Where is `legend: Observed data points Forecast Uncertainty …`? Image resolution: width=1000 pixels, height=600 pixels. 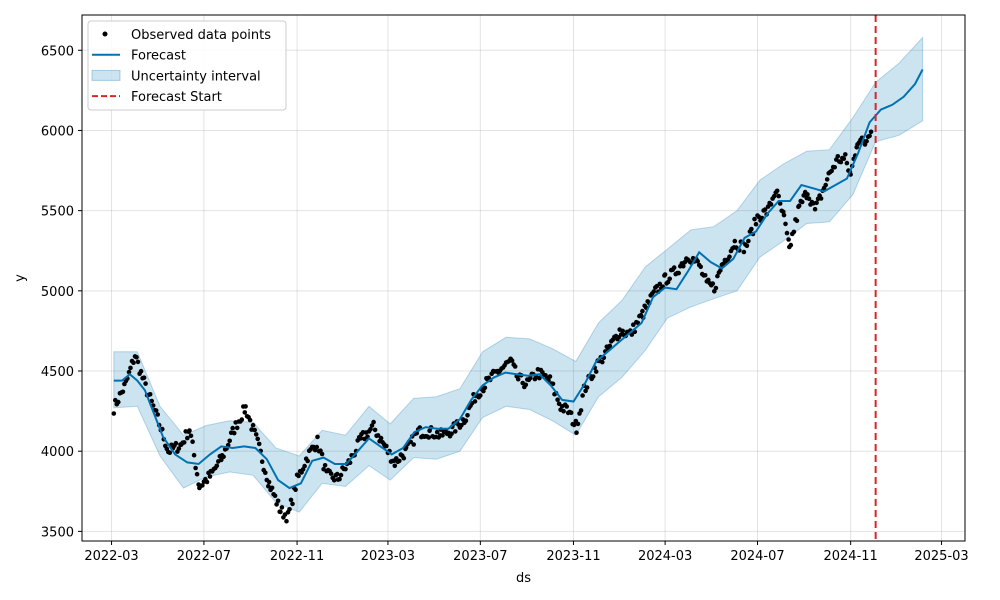 legend: Observed data points Forecast Uncertainty … is located at coordinates (187, 65).